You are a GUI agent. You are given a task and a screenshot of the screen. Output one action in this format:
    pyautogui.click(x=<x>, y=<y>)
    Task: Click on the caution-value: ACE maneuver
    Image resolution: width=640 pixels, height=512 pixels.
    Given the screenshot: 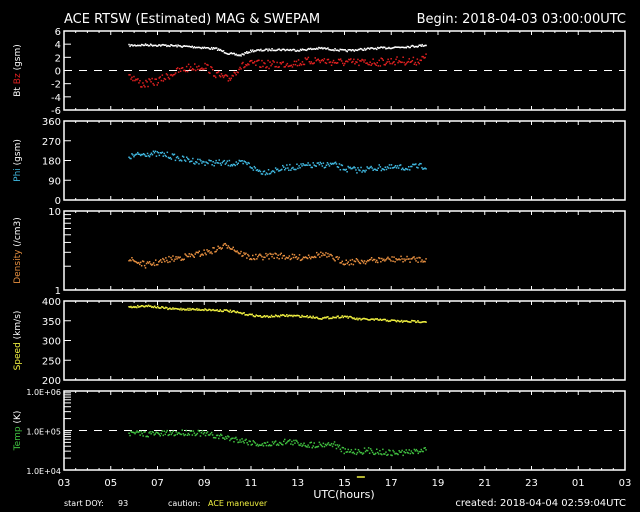 What is the action you would take?
    pyautogui.click(x=238, y=503)
    